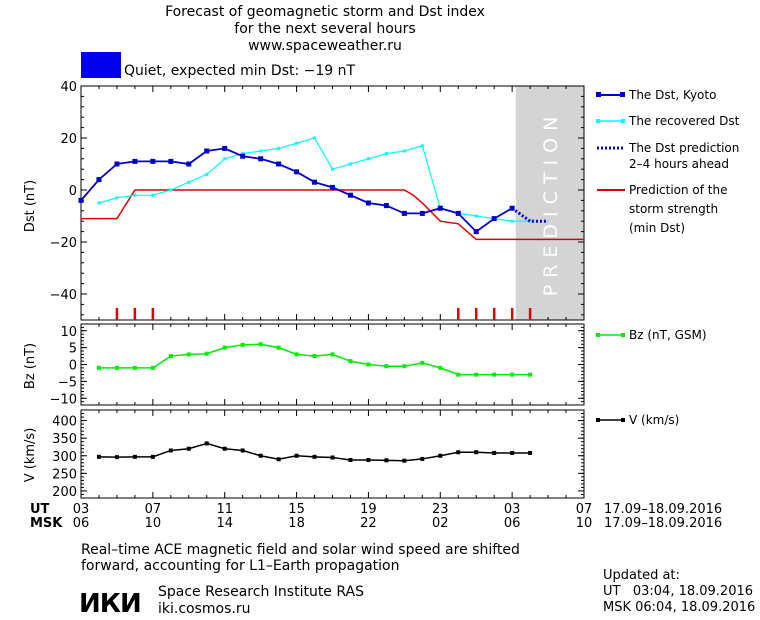 The width and height of the screenshot is (760, 620). I want to click on y-tick-label: −5, so click(67, 382).